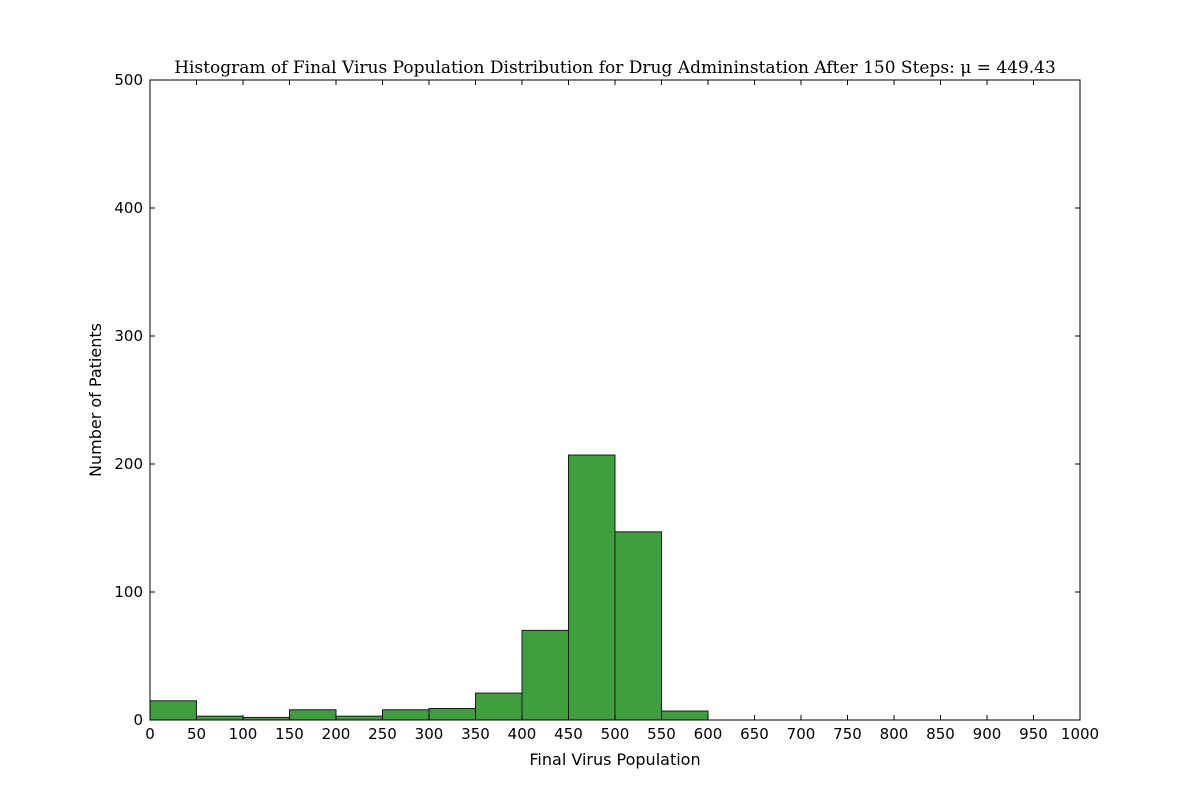  What do you see at coordinates (289, 734) in the screenshot?
I see `x-tick-label: 150` at bounding box center [289, 734].